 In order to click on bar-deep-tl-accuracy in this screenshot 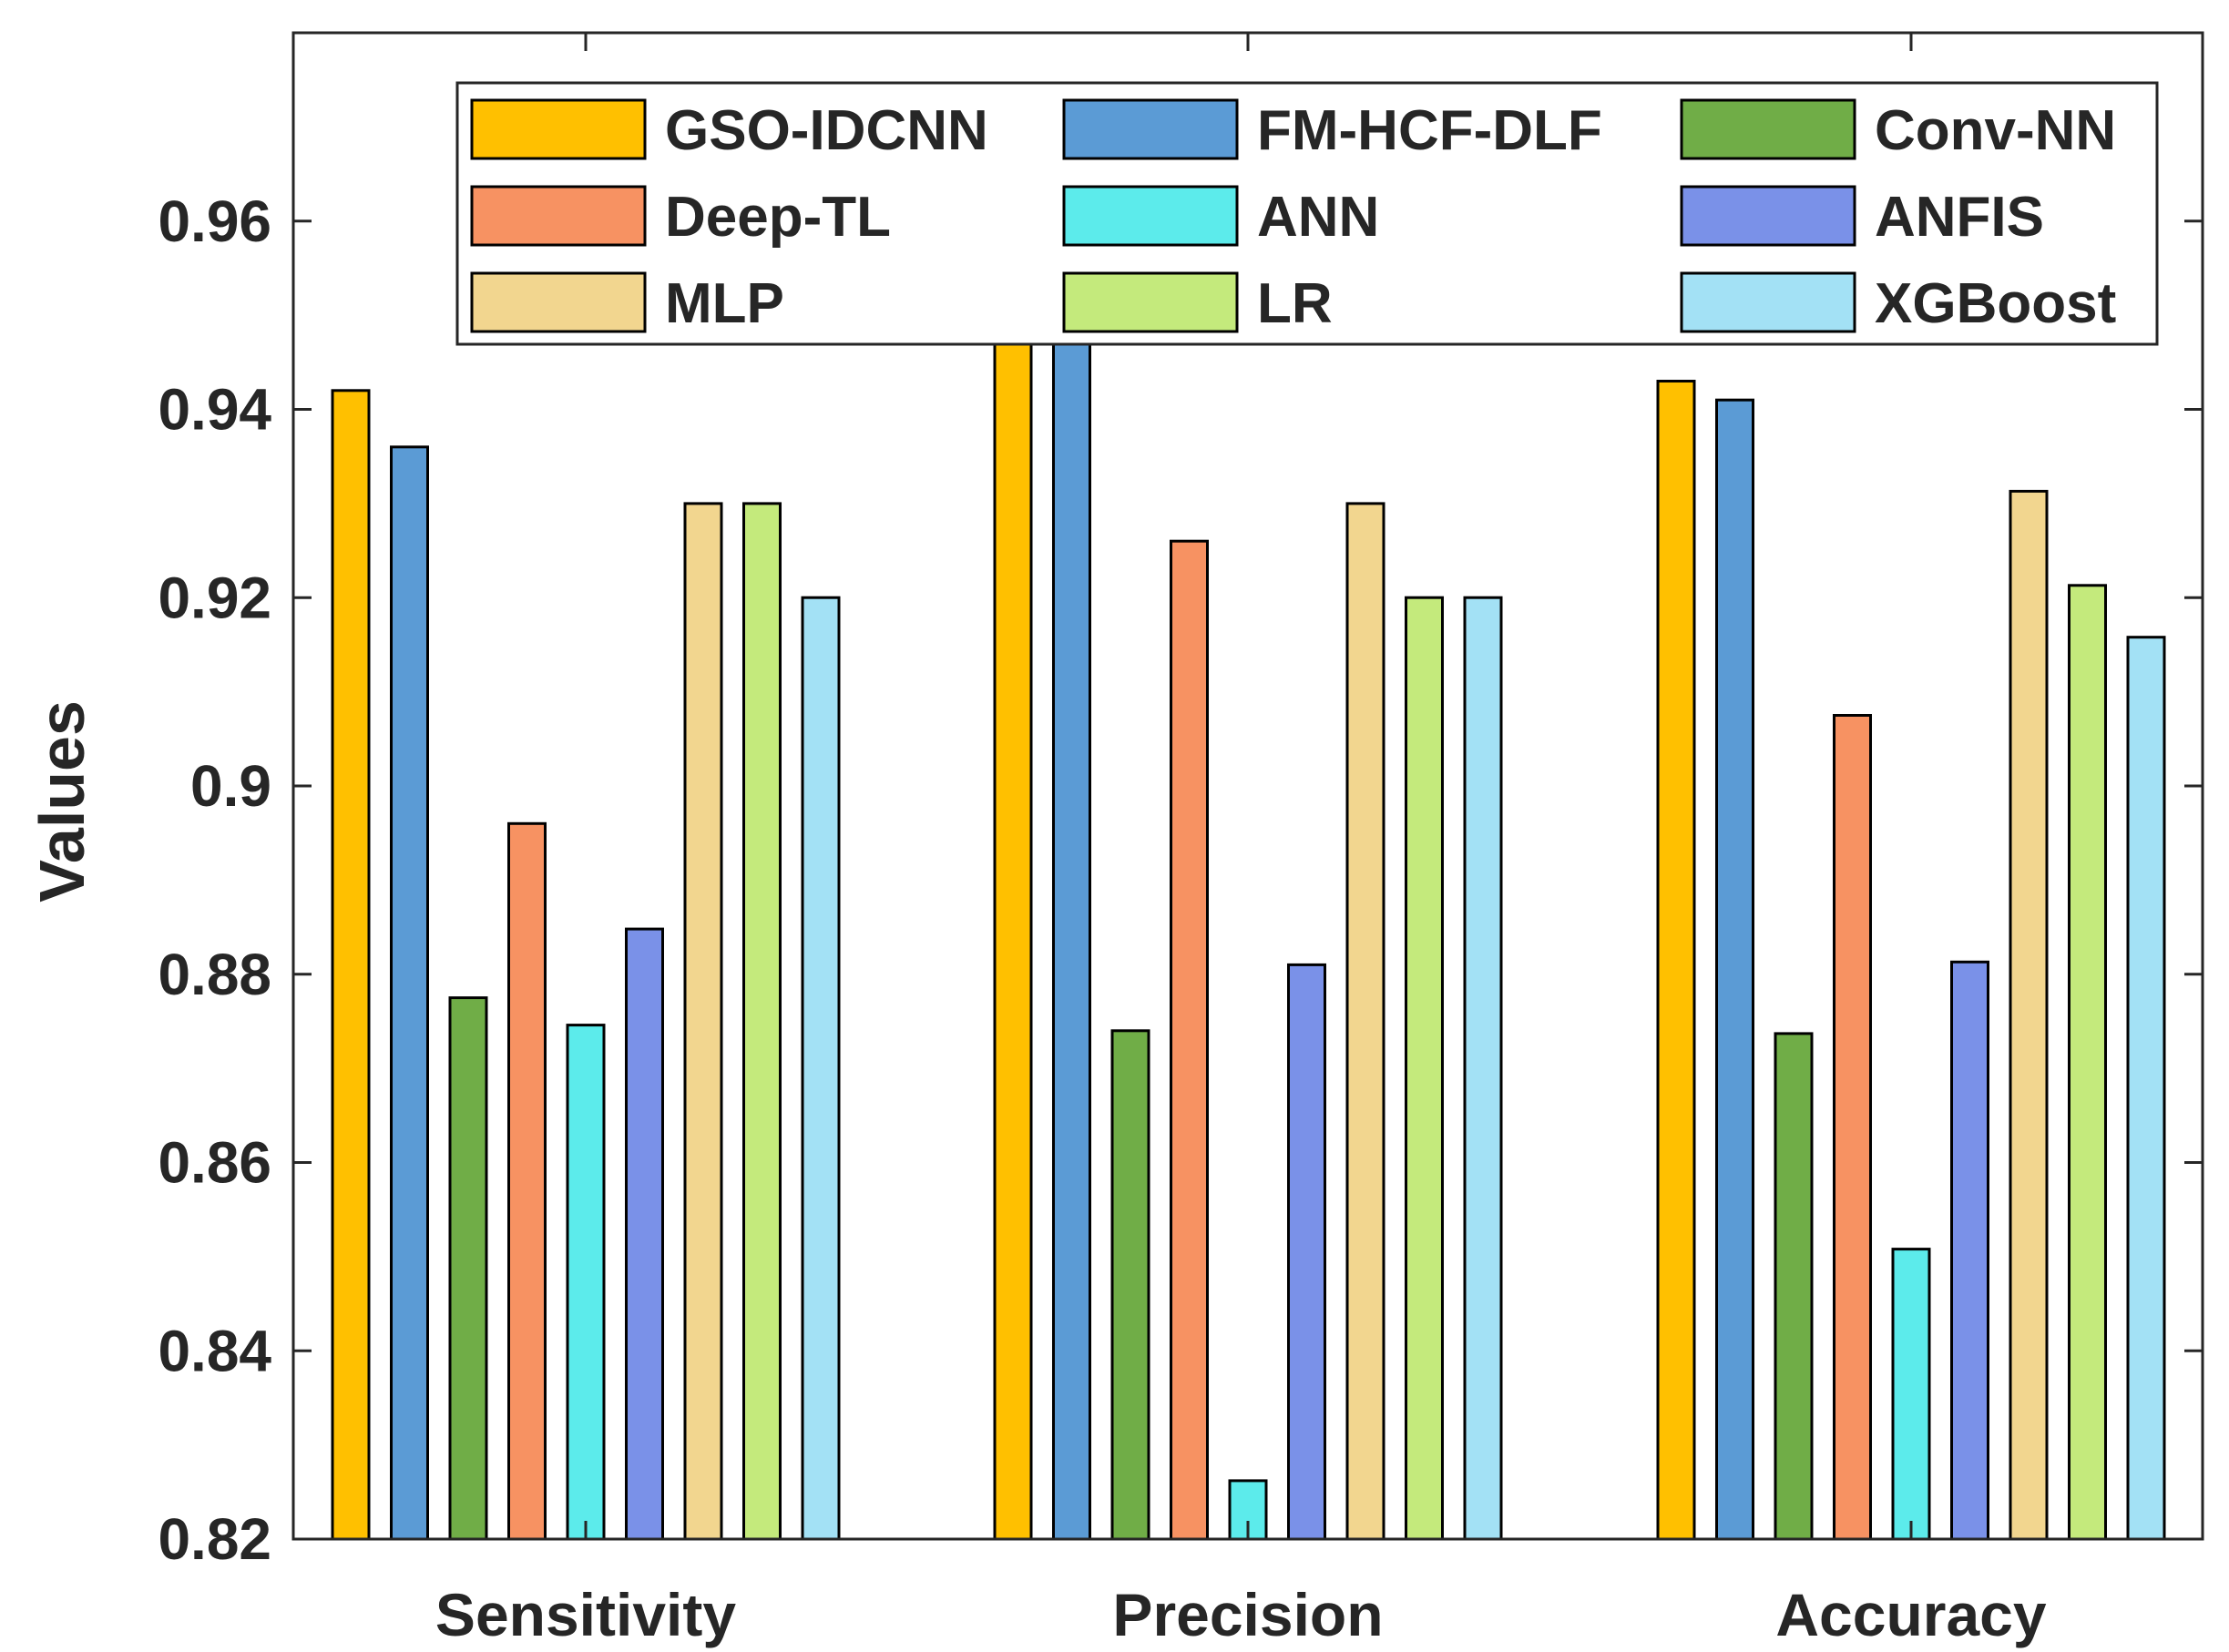, I will do `click(1853, 1127)`.